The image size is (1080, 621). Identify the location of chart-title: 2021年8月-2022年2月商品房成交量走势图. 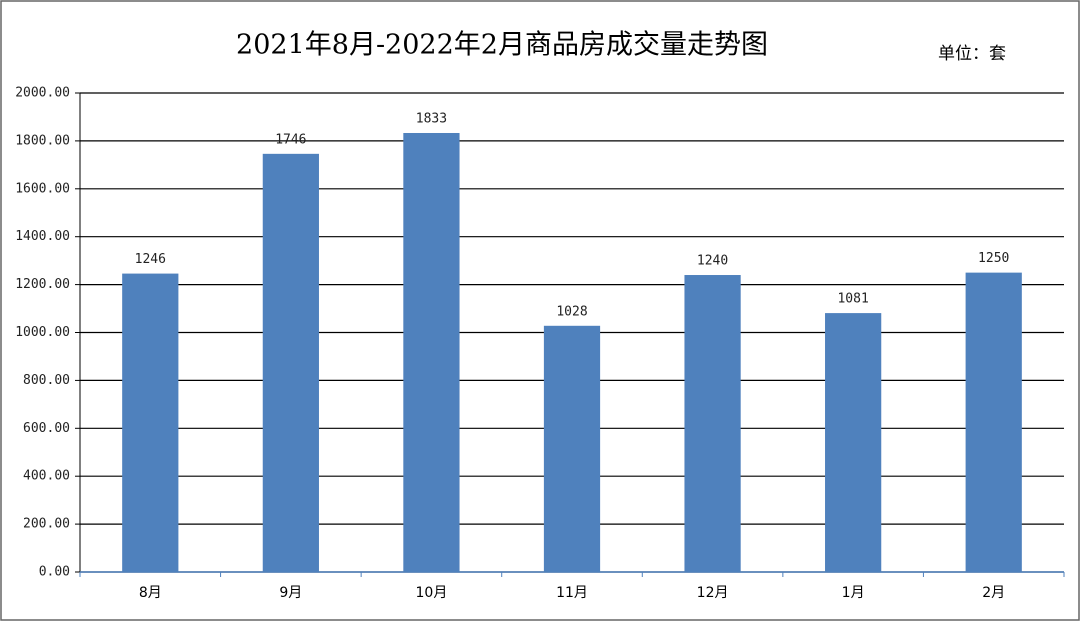
(502, 45).